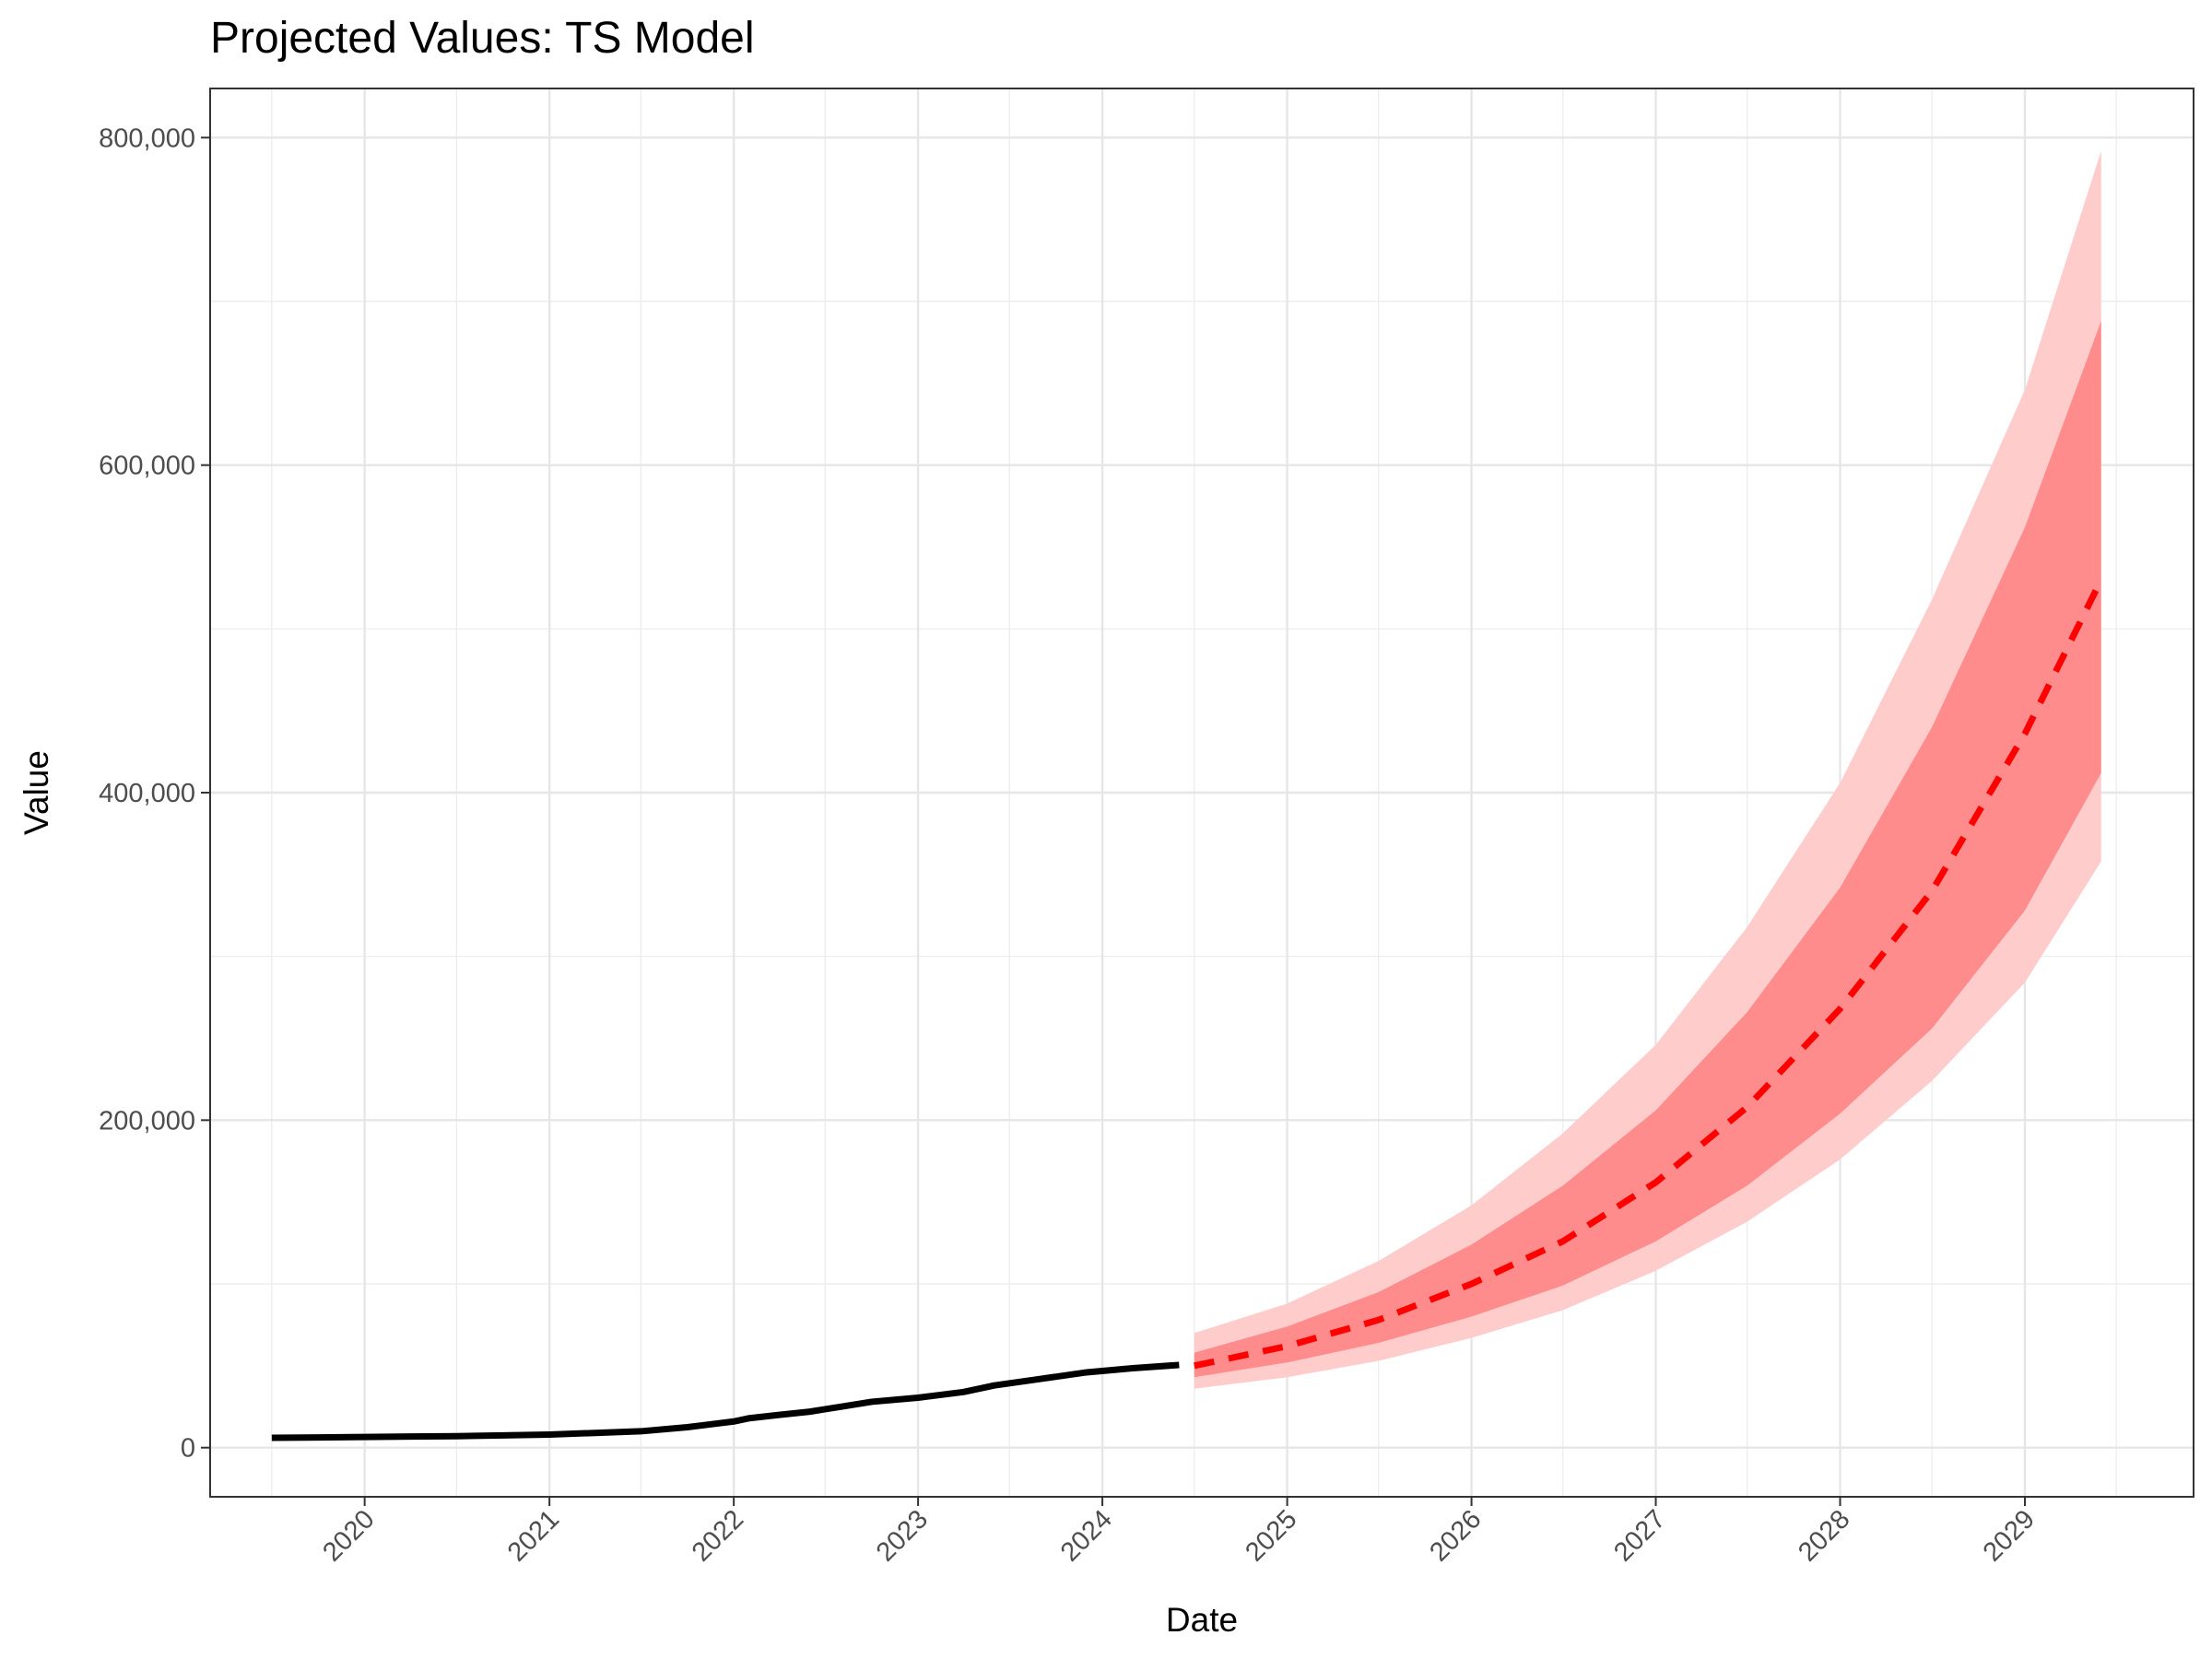 The image size is (2212, 1659). Describe the element at coordinates (902, 1535) in the screenshot. I see `x-tick-label: 2023` at that location.